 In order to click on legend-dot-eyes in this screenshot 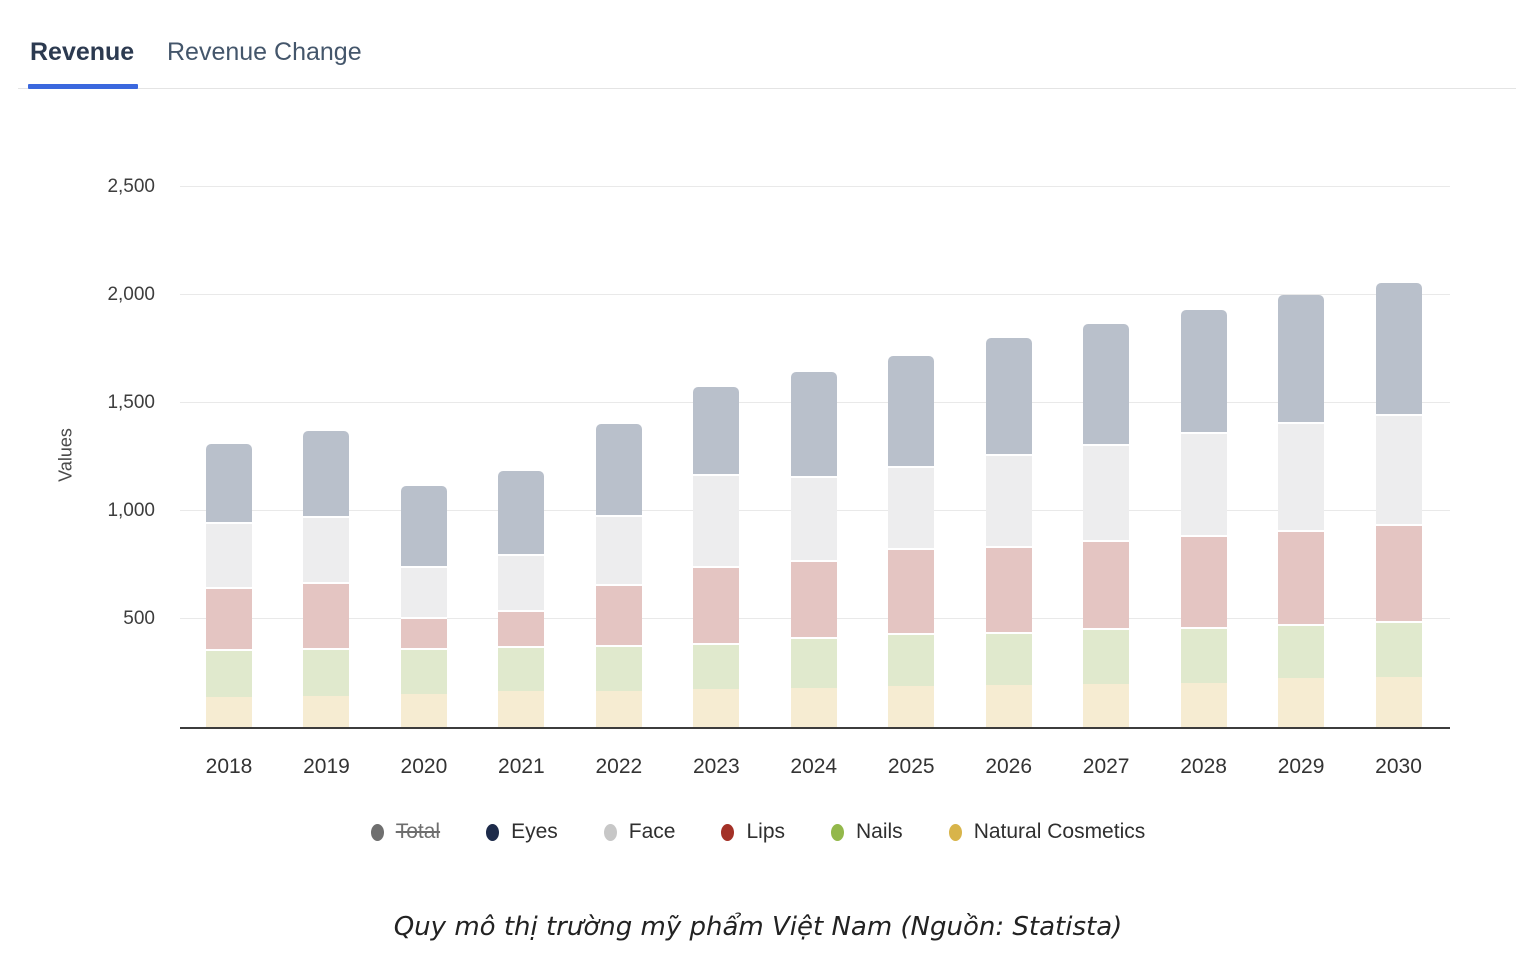, I will do `click(493, 832)`.